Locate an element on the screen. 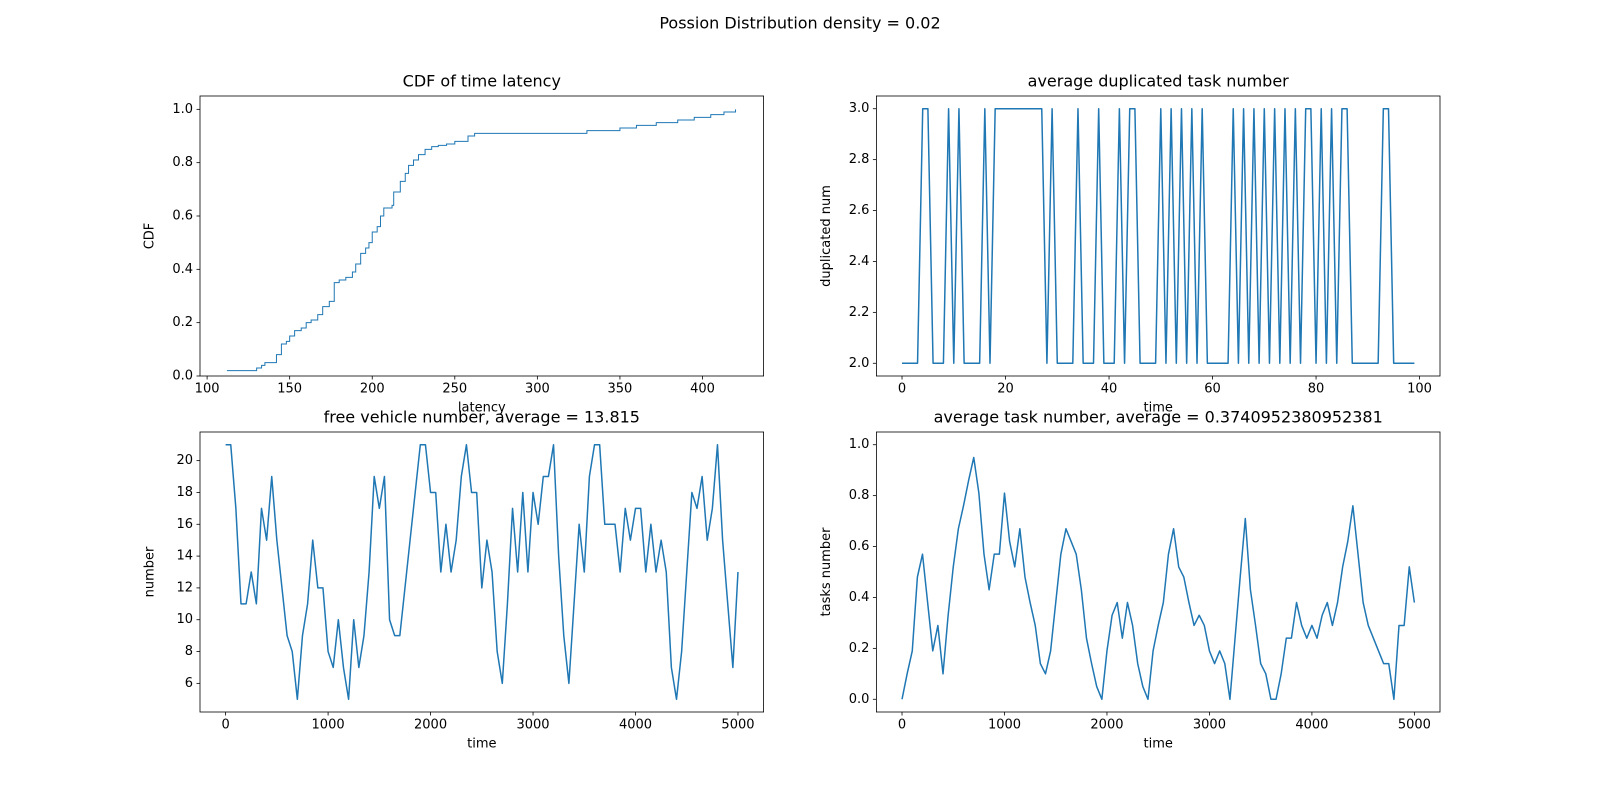 Image resolution: width=1600 pixels, height=800 pixels. y-tick-label: 8 is located at coordinates (189, 651).